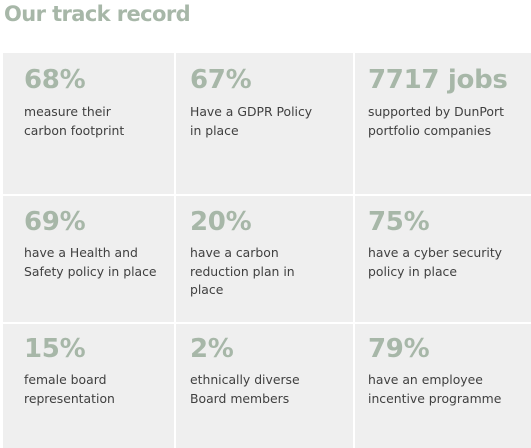  I want to click on stat-value: 7717 jobs, so click(438, 80).